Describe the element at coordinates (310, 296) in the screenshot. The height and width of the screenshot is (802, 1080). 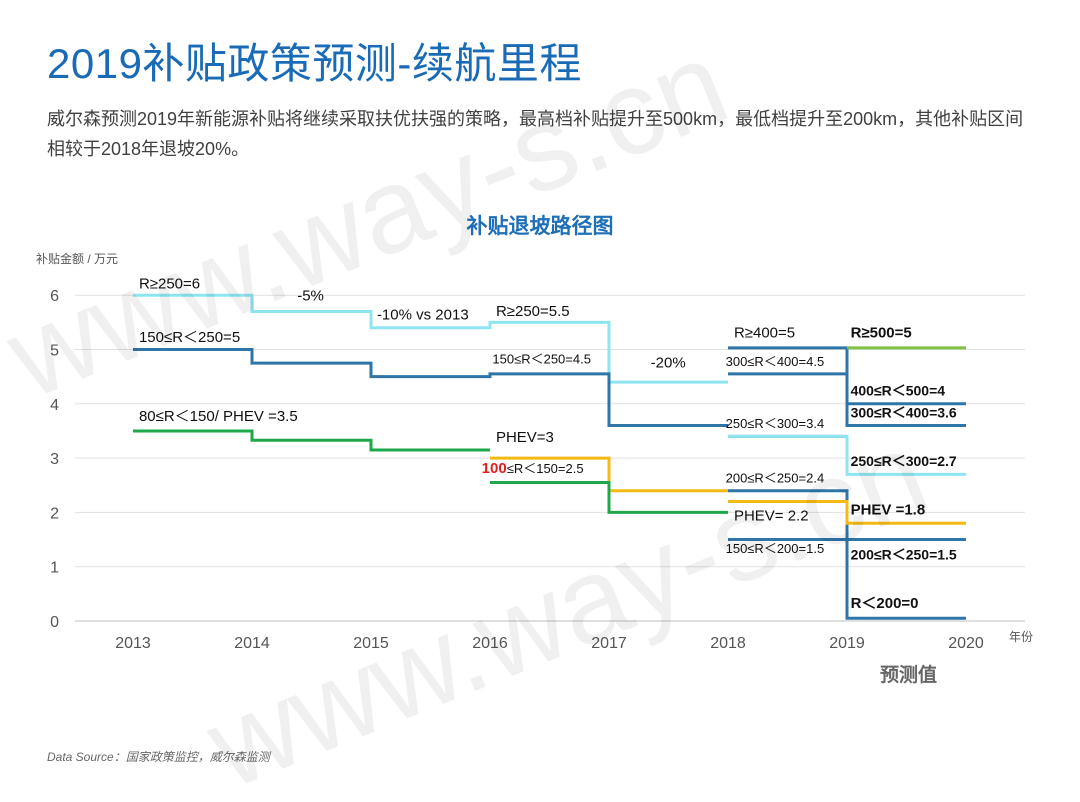
I see `data-label: -5%` at that location.